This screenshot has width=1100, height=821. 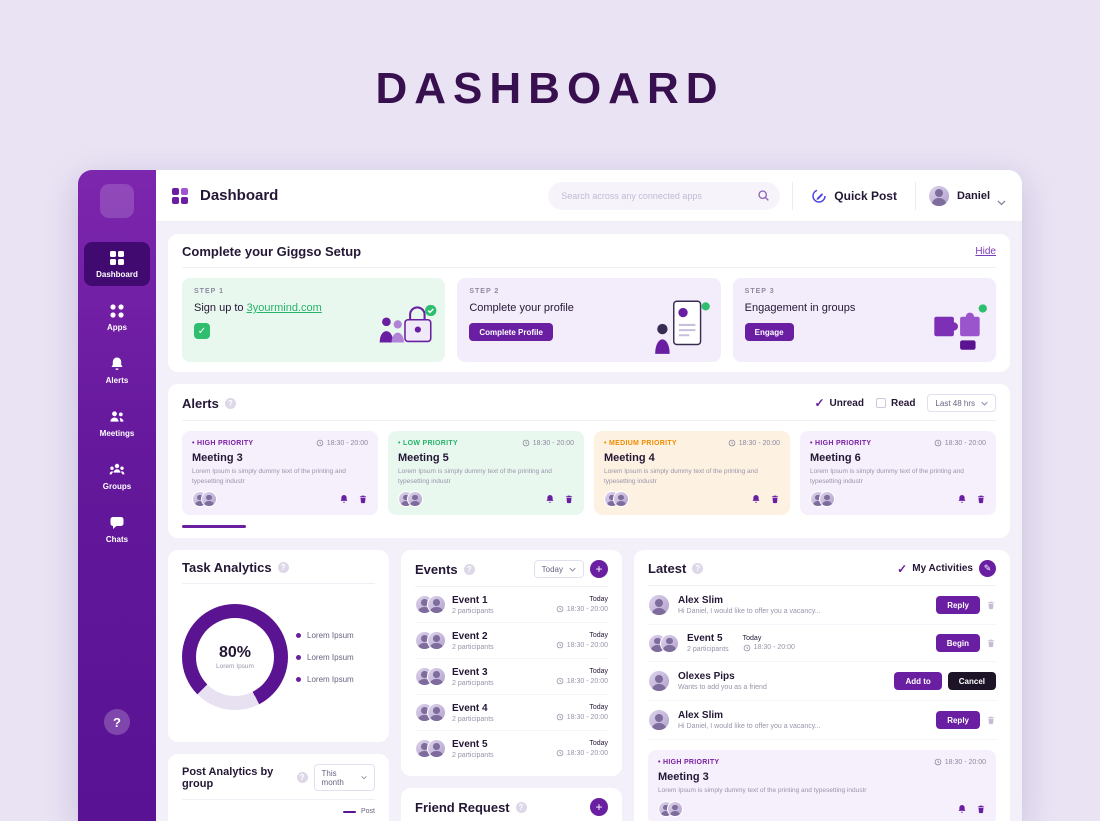 I want to click on user-menu: Daniel, so click(x=966, y=195).